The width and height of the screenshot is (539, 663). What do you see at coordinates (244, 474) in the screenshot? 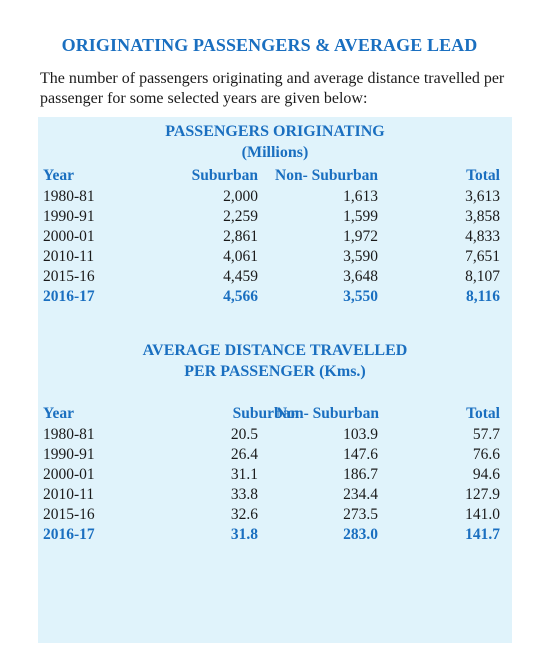
I see `row-suburban: 31.1` at bounding box center [244, 474].